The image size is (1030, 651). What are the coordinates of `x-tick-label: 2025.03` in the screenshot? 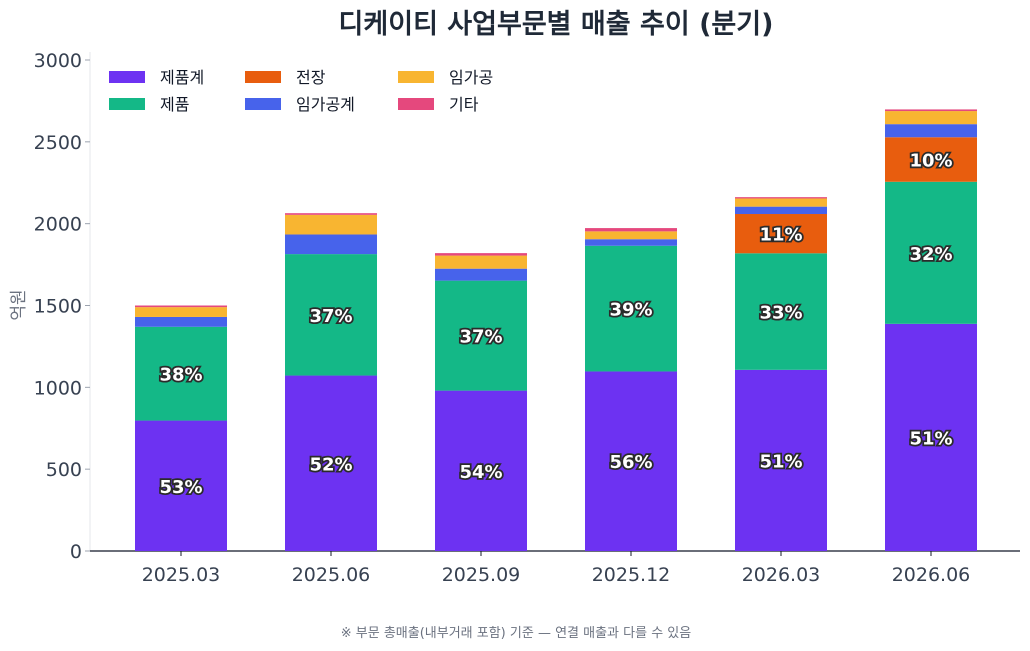 It's located at (181, 575).